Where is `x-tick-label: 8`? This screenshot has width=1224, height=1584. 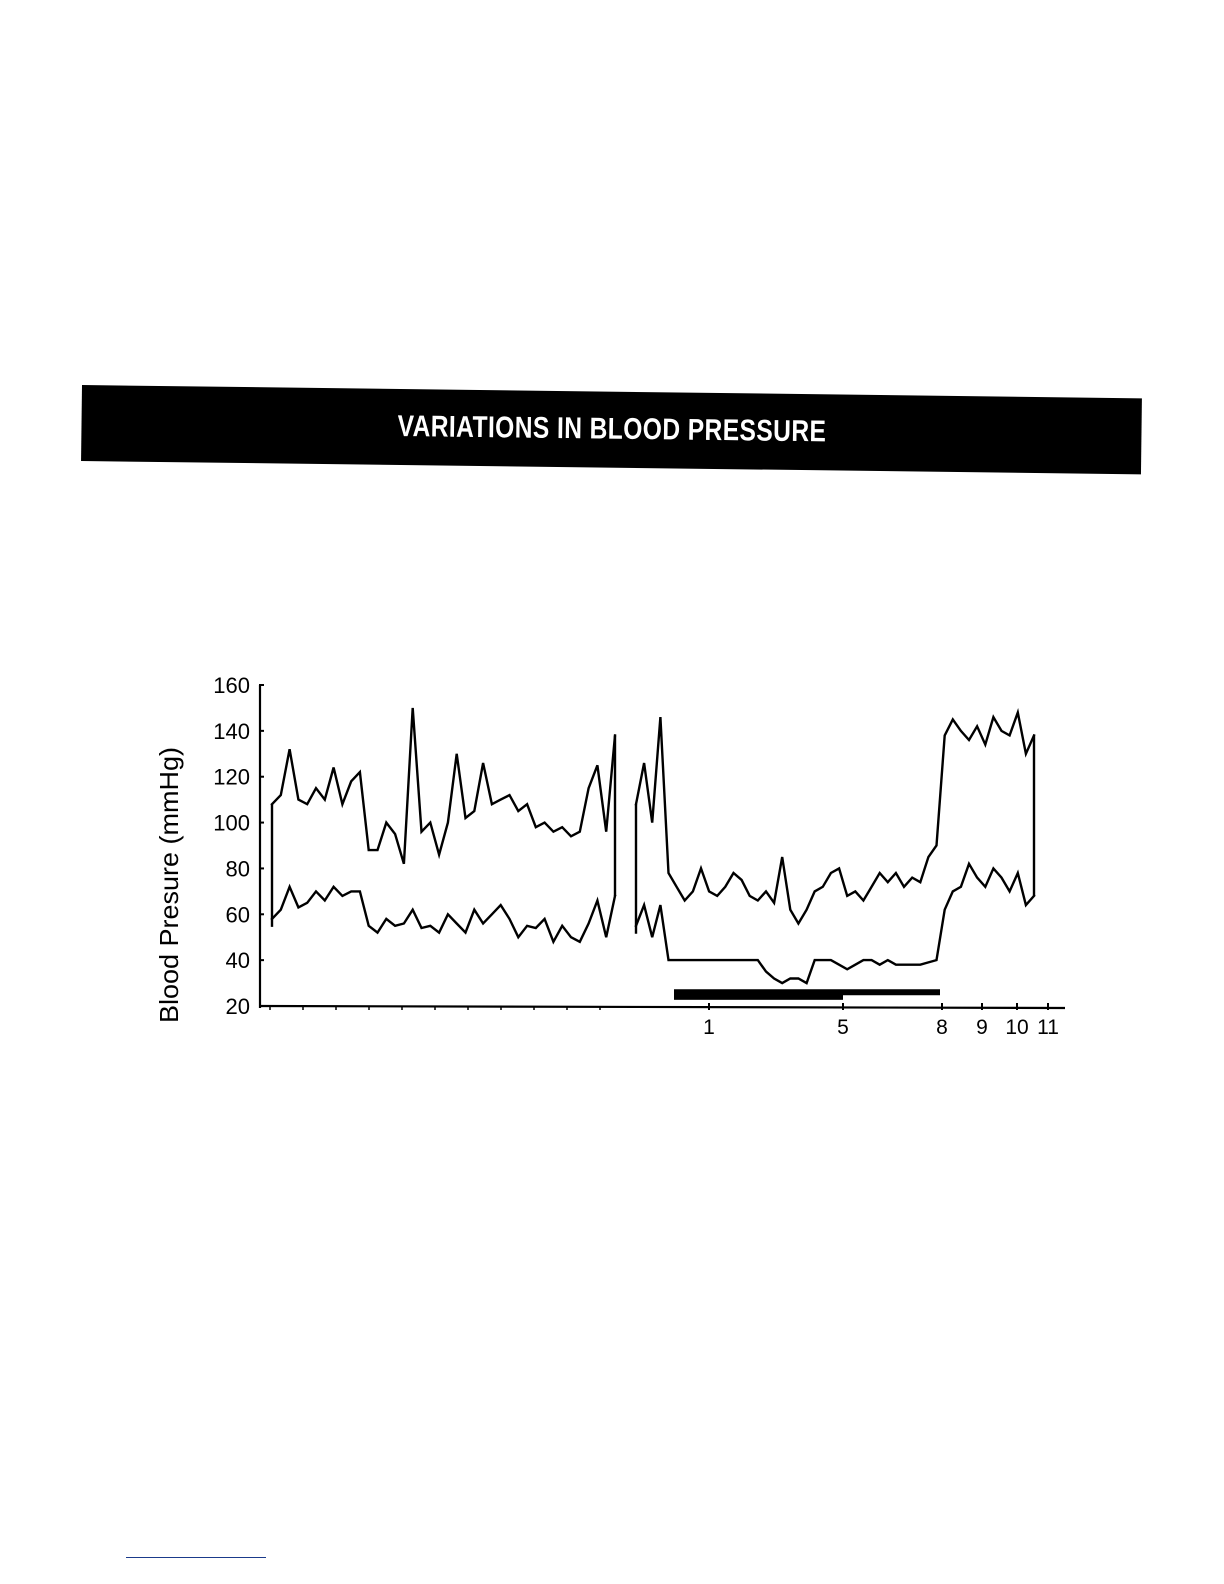 x-tick-label: 8 is located at coordinates (942, 1027).